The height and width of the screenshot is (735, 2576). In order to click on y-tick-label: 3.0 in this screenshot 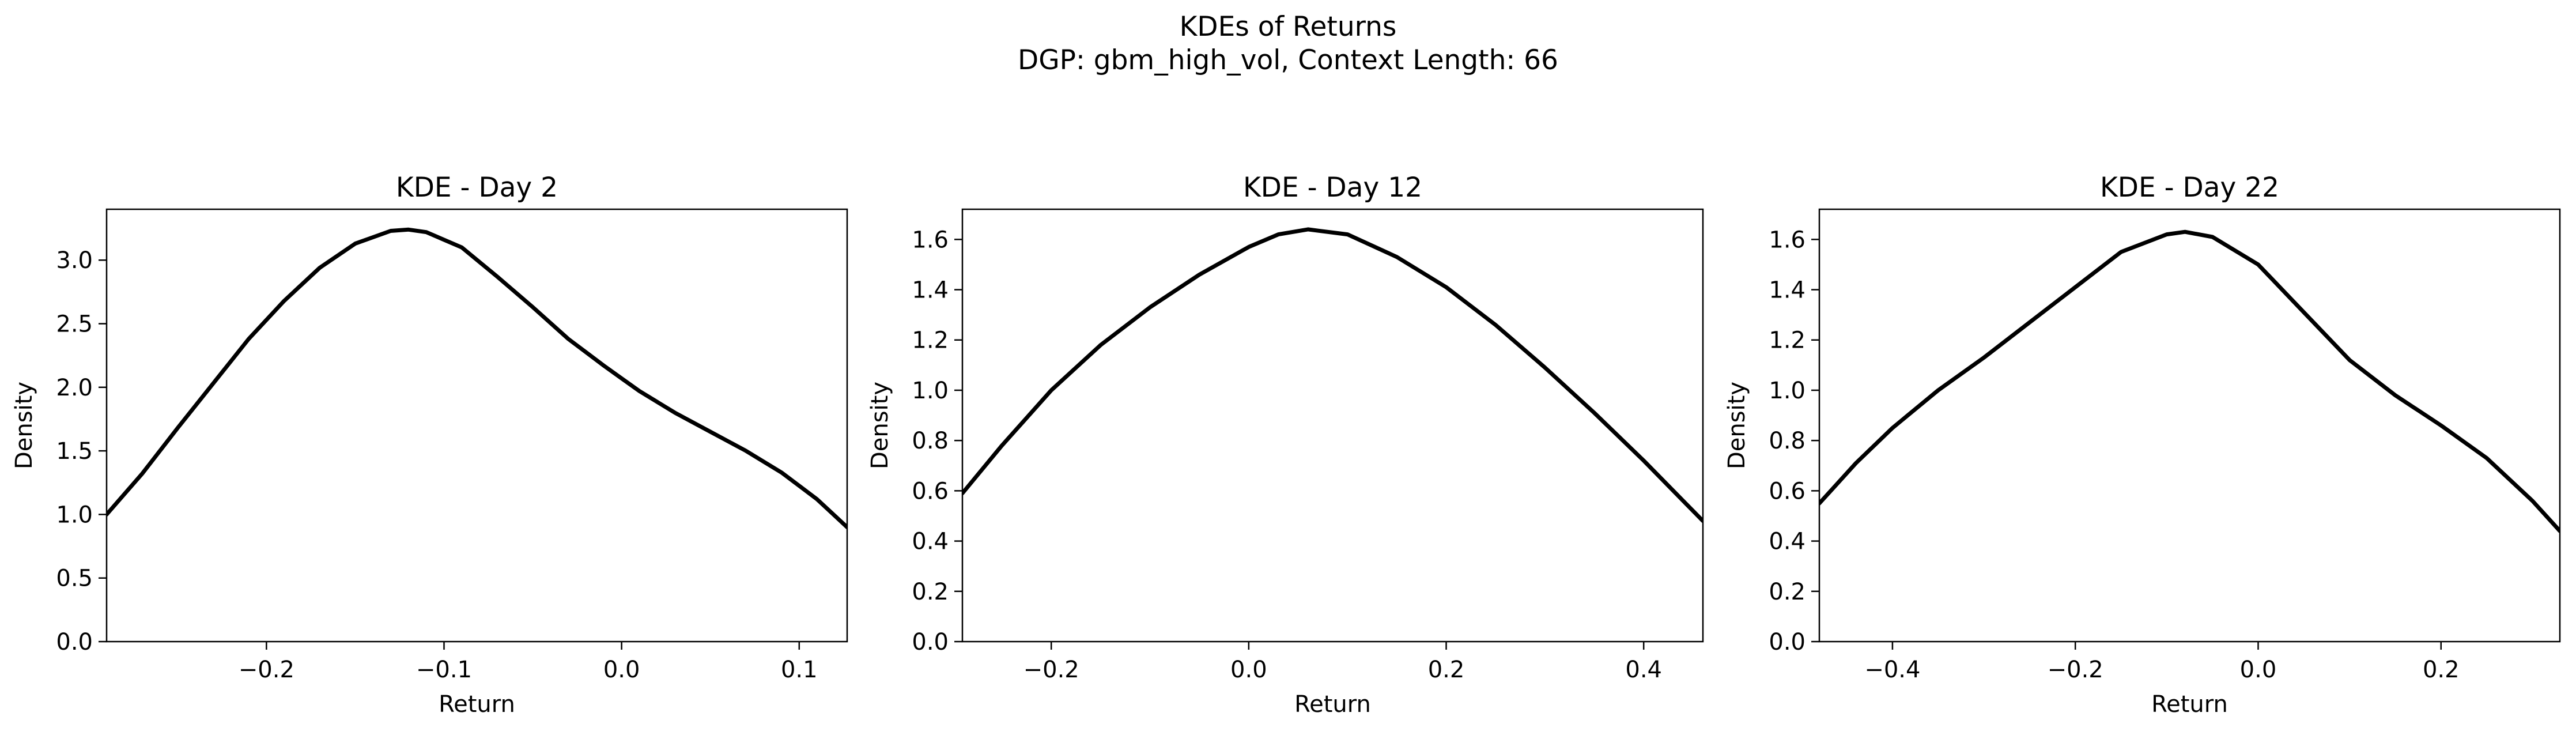, I will do `click(75, 260)`.